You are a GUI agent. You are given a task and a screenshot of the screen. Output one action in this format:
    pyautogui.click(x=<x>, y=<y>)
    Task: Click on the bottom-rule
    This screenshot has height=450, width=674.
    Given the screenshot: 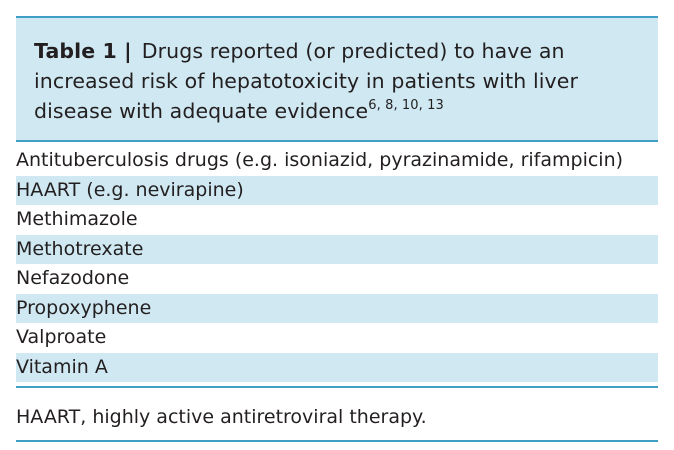 What is the action you would take?
    pyautogui.click(x=337, y=441)
    